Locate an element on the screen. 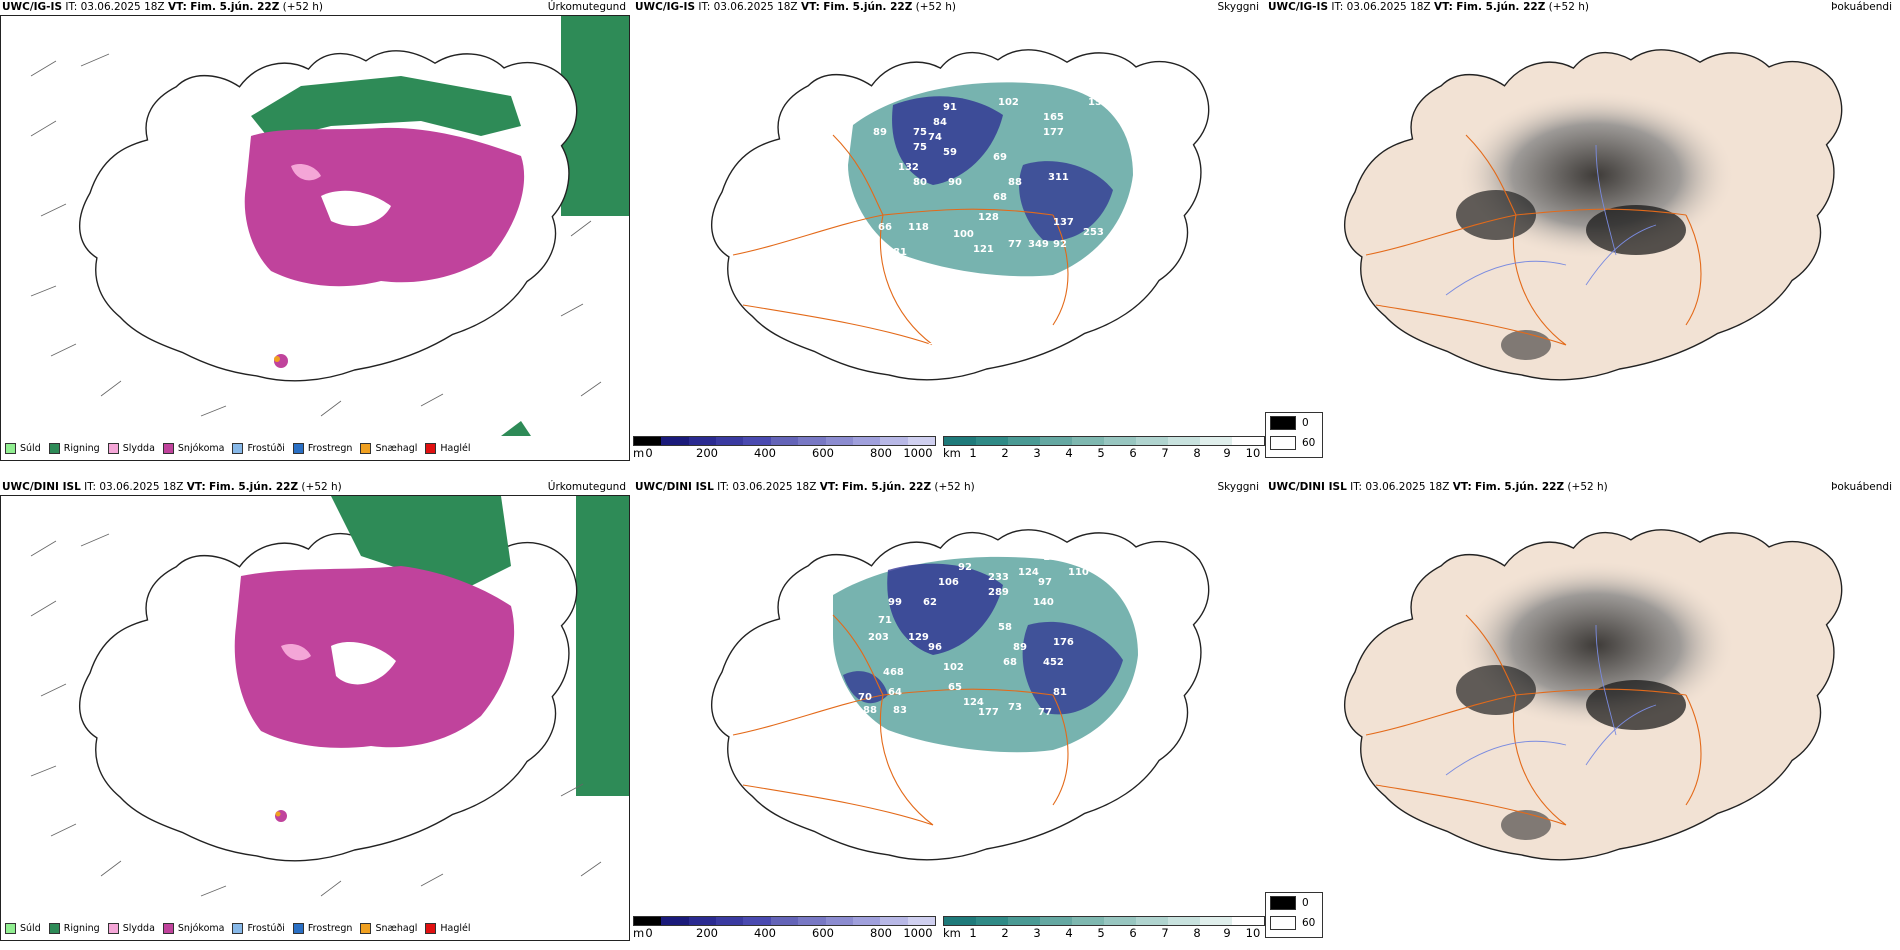 The width and height of the screenshot is (1900, 950). vis-label: 128 is located at coordinates (988, 217).